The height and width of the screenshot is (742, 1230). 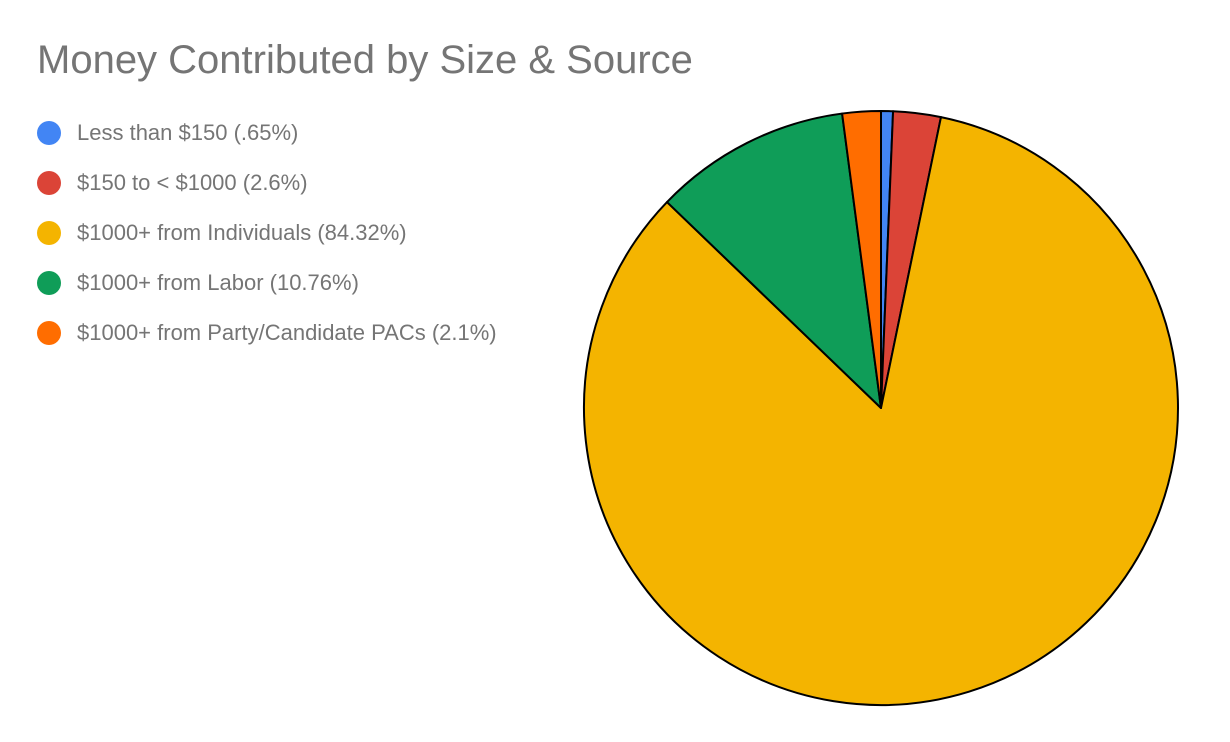 I want to click on legend-item: Less than $150 (.65%), so click(x=267, y=133).